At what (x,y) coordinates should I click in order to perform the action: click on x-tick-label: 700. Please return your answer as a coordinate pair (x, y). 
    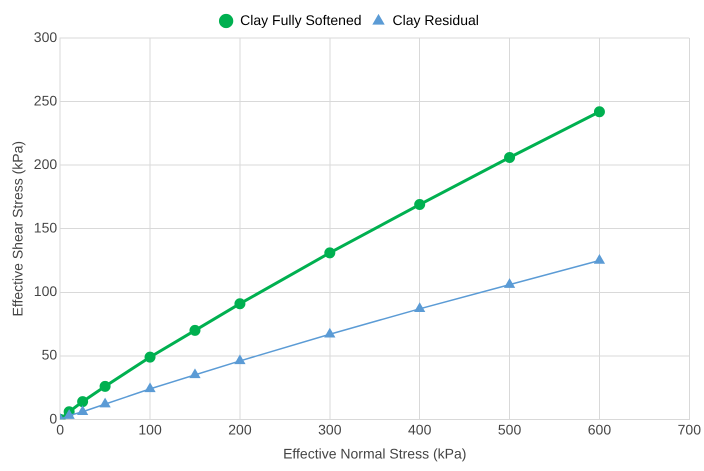
    Looking at the image, I should click on (690, 430).